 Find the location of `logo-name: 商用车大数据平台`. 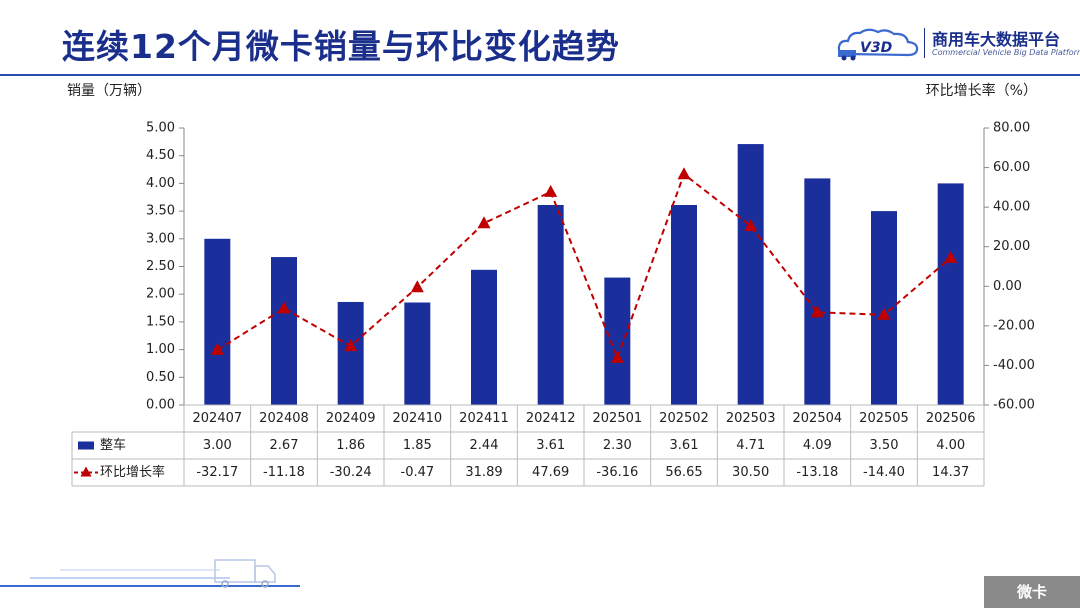

logo-name: 商用车大数据平台 is located at coordinates (996, 39).